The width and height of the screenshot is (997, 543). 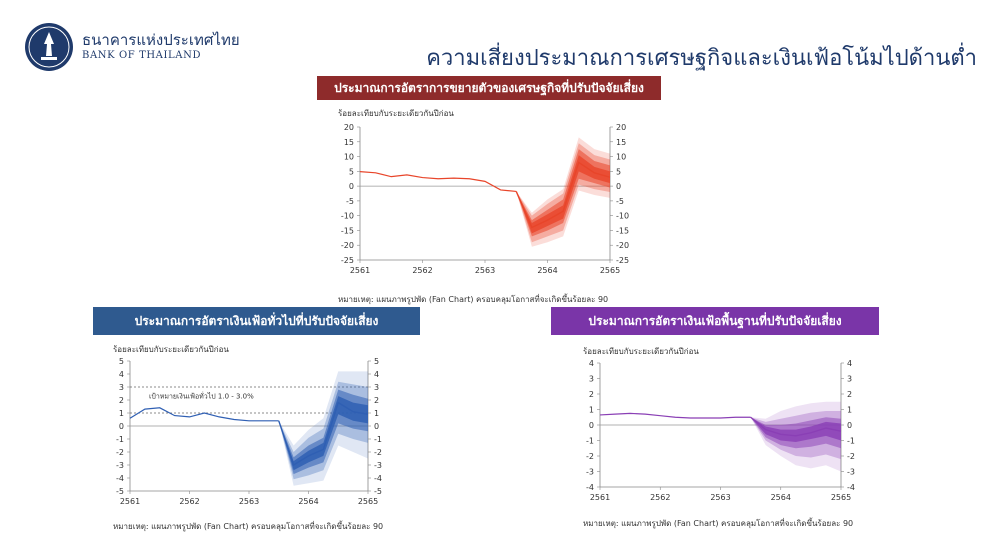 What do you see at coordinates (347, 216) in the screenshot?
I see `y-tick-label-left: -10` at bounding box center [347, 216].